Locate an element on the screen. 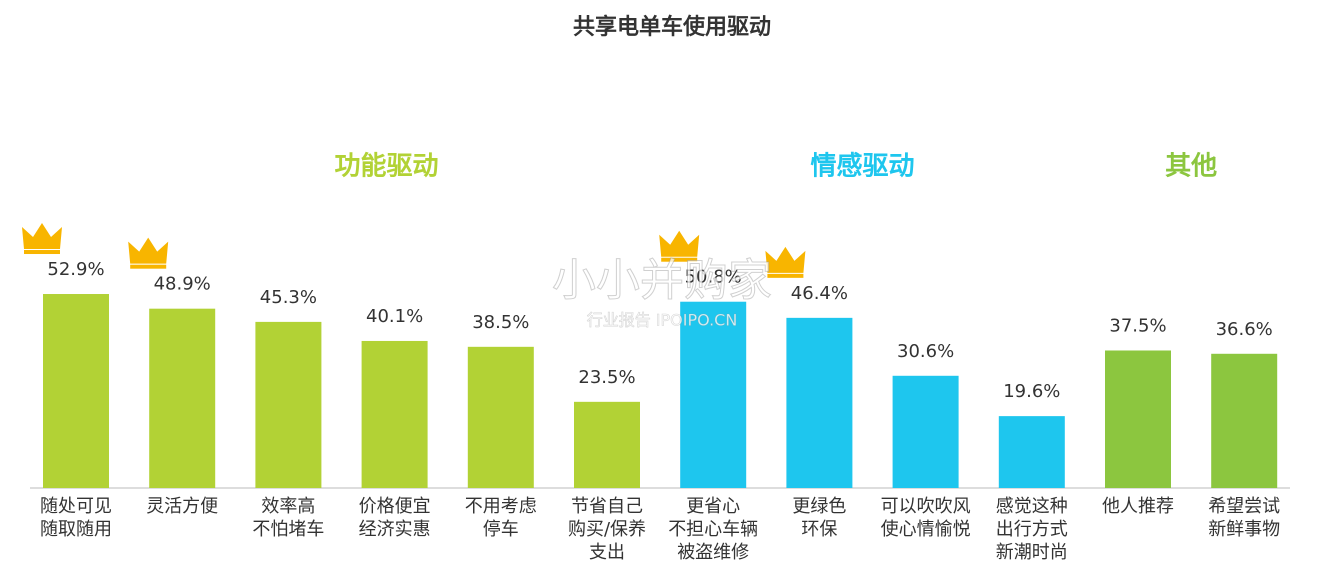 The height and width of the screenshot is (582, 1324). group-label: 情感驱动 is located at coordinates (862, 167).